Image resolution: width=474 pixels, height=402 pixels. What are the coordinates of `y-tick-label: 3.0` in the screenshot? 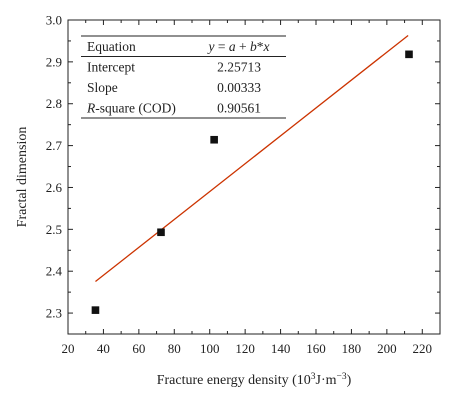 It's located at (54, 20).